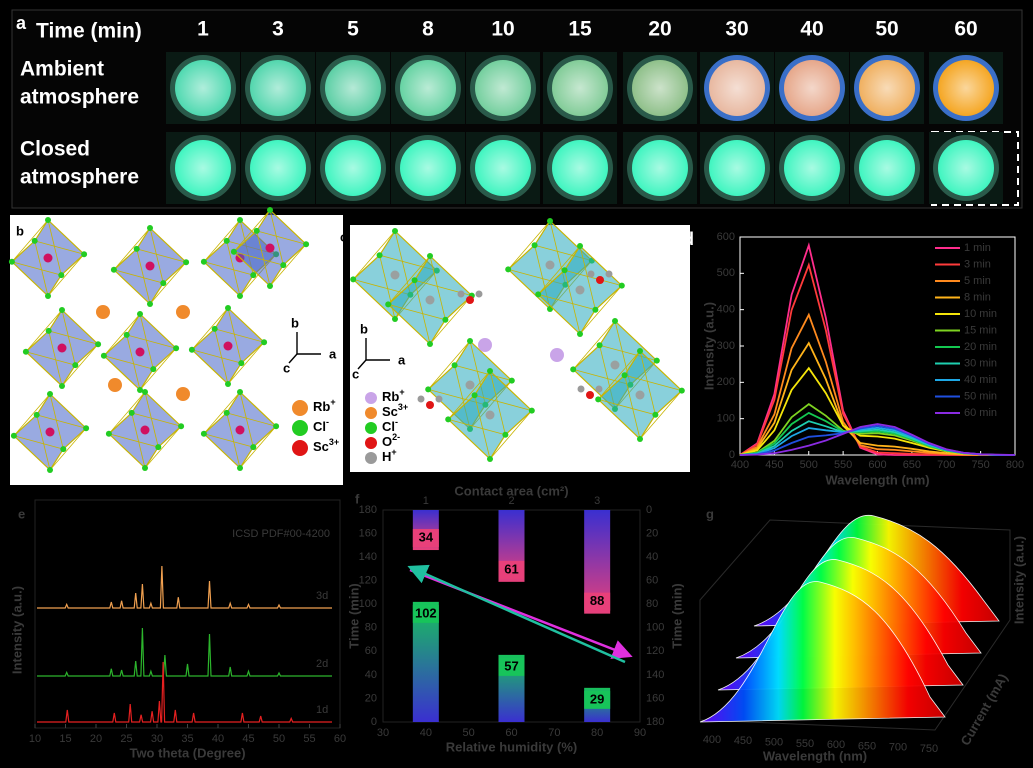 This screenshot has height=768, width=1033. What do you see at coordinates (652, 604) in the screenshot?
I see `y2-tick-label: 80` at bounding box center [652, 604].